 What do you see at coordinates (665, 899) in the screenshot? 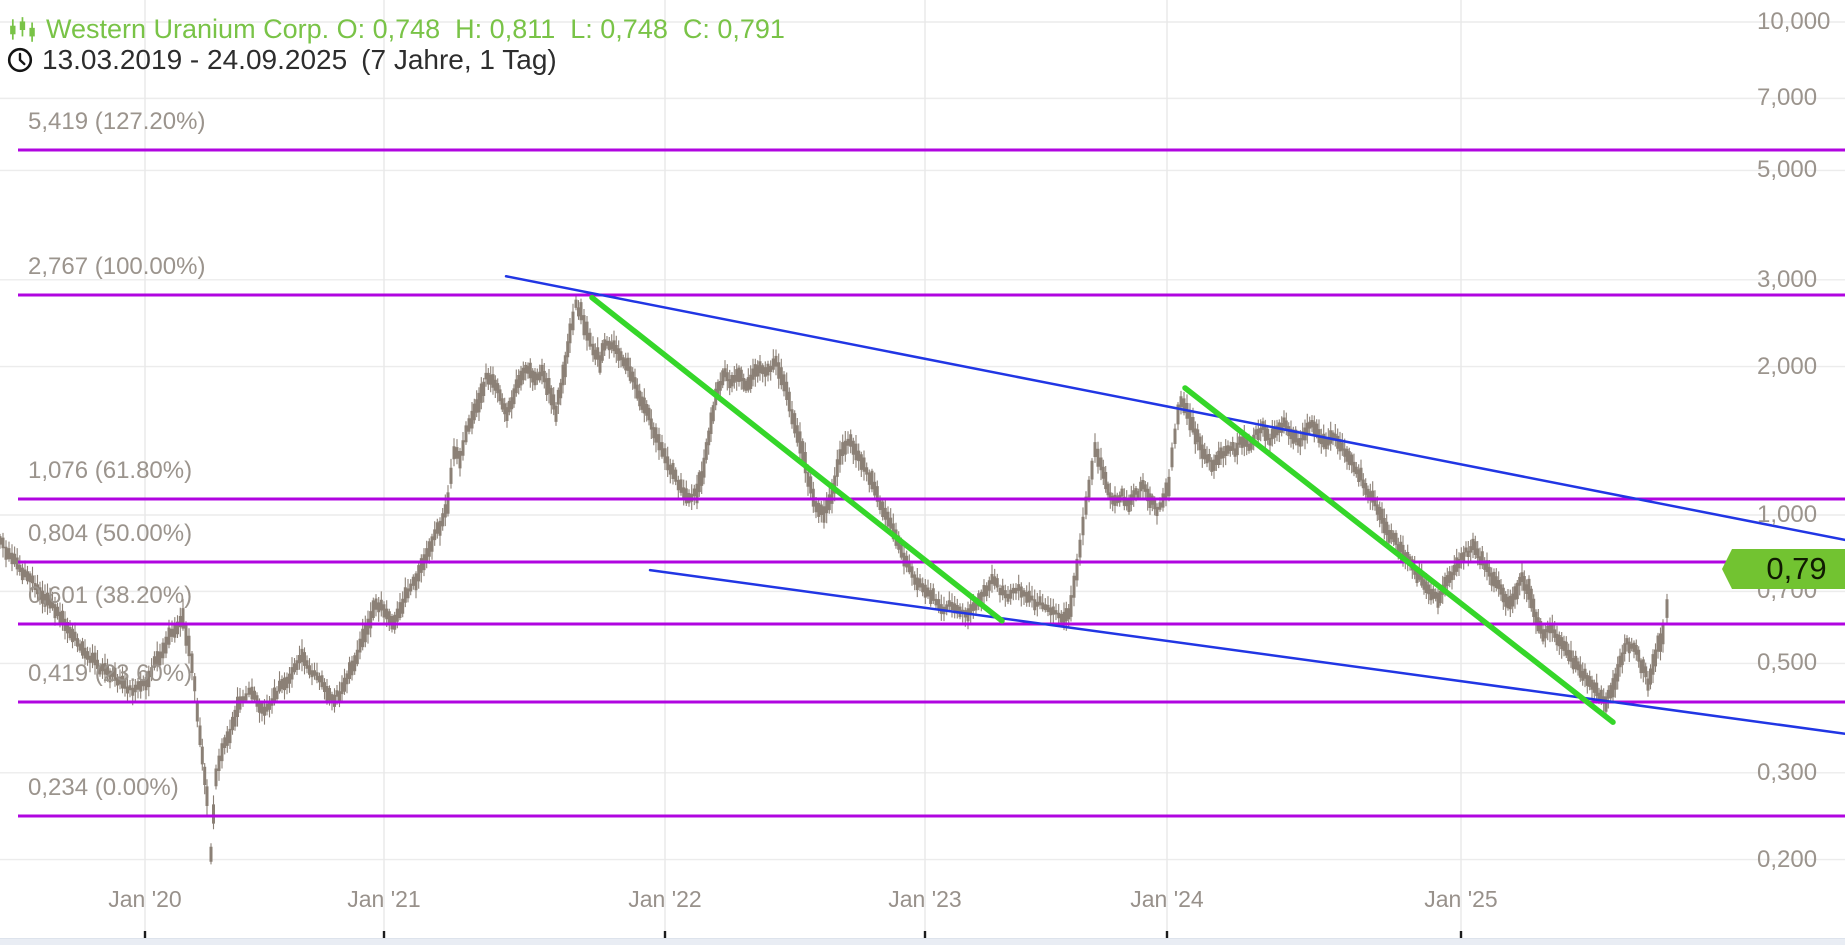
I see `x-axis-label: Jan '22` at bounding box center [665, 899].